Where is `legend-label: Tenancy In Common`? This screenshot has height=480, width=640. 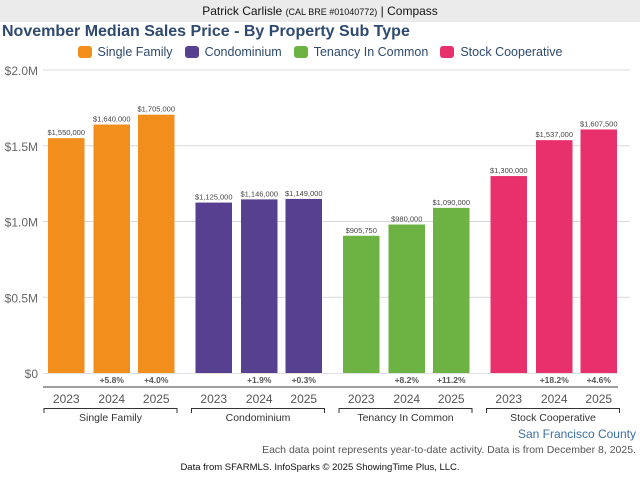
legend-label: Tenancy In Common is located at coordinates (371, 52).